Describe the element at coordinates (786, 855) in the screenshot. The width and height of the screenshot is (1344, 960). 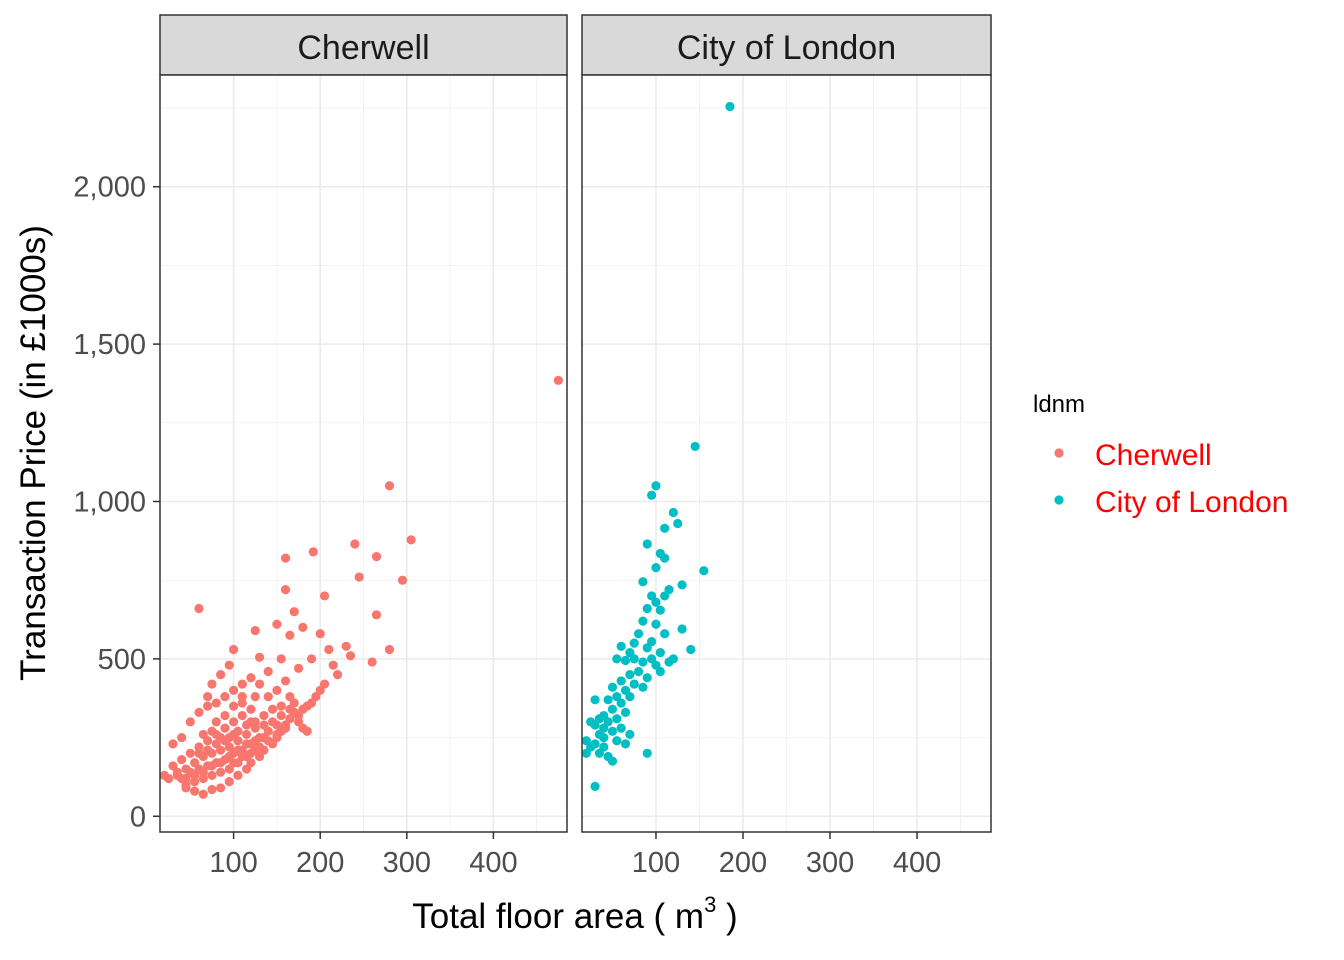
I see `x-axis-city-of-london: 100 200 300 400` at that location.